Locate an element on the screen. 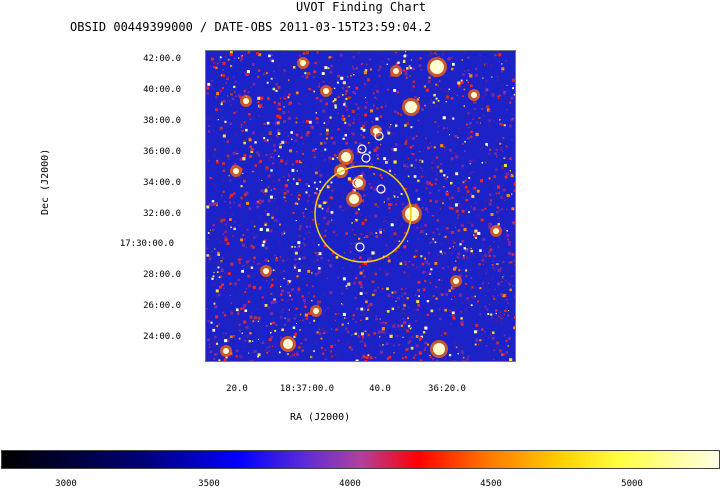  source-circle is located at coordinates (357, 183).